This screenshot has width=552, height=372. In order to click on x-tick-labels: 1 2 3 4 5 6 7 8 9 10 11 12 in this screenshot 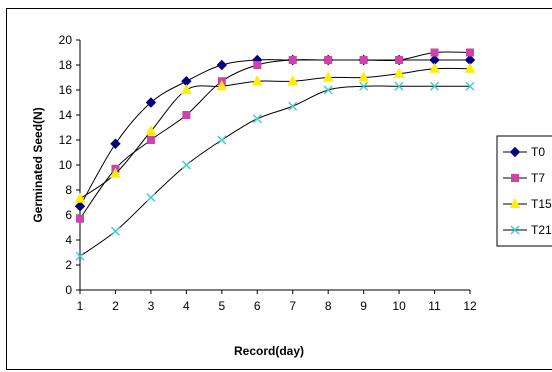, I will do `click(277, 306)`.